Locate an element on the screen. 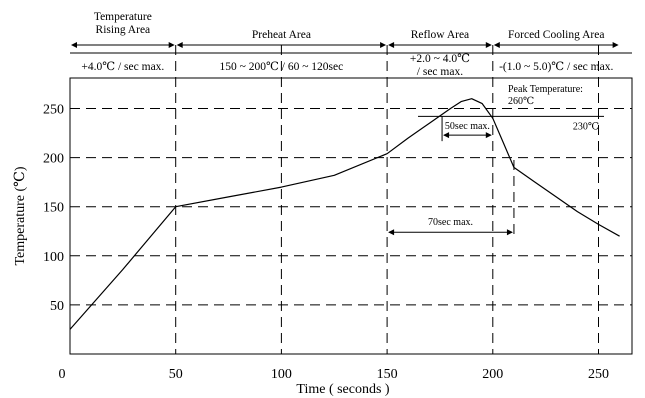 The height and width of the screenshot is (398, 645). y-tick-label: 50 is located at coordinates (57, 306).